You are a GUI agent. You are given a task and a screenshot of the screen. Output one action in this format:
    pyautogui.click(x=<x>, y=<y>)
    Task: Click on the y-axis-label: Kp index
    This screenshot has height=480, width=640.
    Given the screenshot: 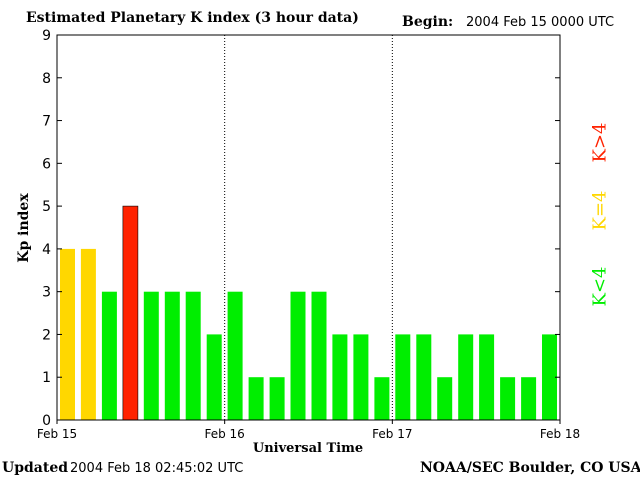 What is the action you would take?
    pyautogui.click(x=24, y=228)
    